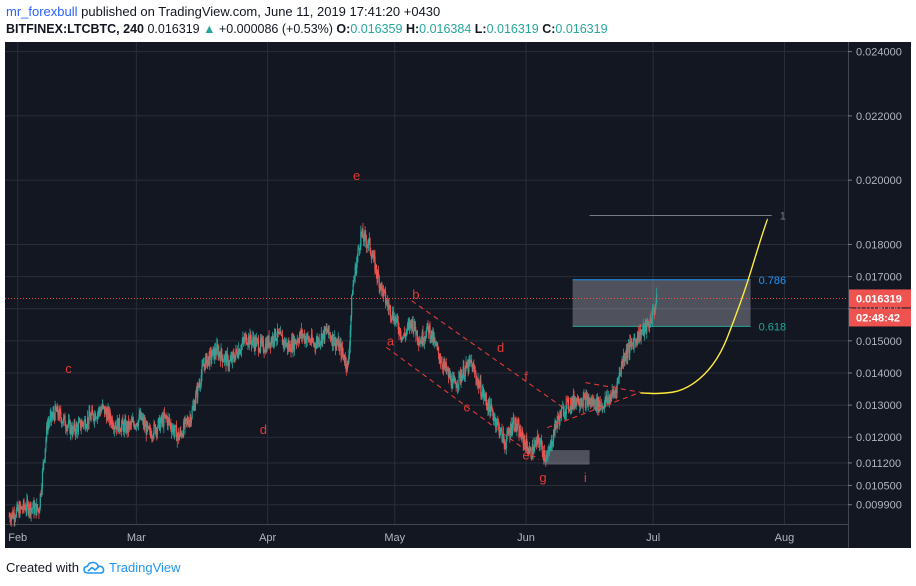 This screenshot has height=586, width=916. What do you see at coordinates (144, 567) in the screenshot?
I see `tradingview-brand: TradingView` at bounding box center [144, 567].